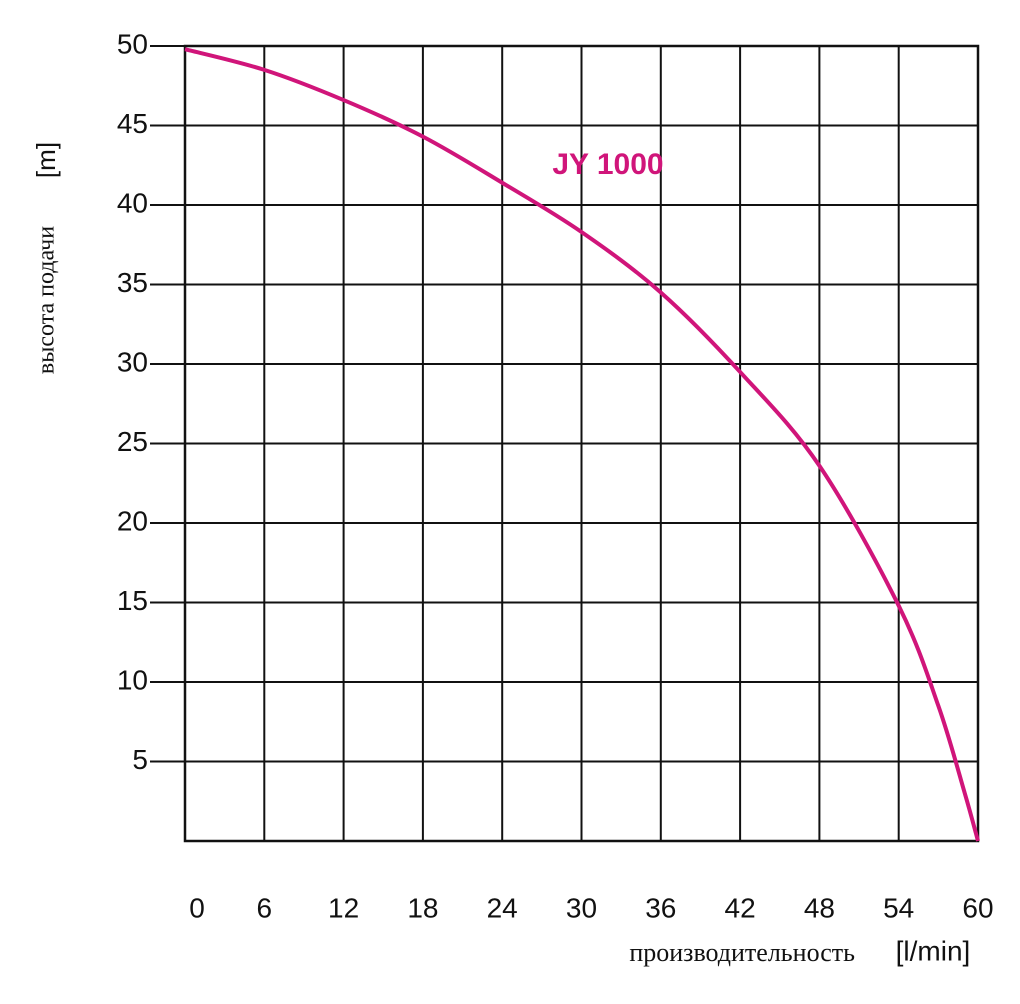 The image size is (1020, 1004). What do you see at coordinates (422, 907) in the screenshot?
I see `x-tick-label: 18` at bounding box center [422, 907].